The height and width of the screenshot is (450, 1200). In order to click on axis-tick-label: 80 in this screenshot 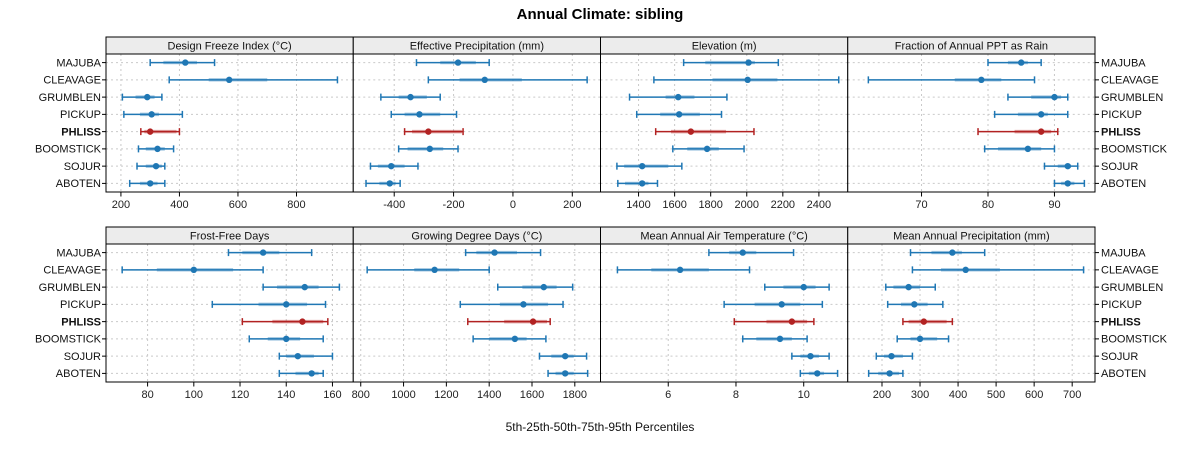, I will do `click(988, 205)`.